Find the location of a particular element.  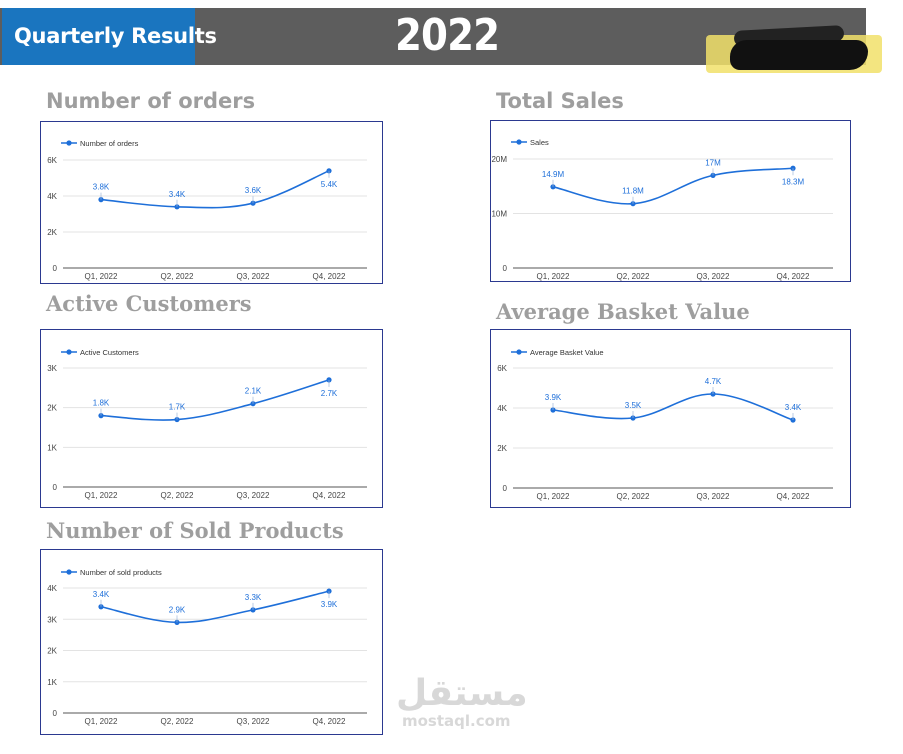

basket-y-tick-label: 6K is located at coordinates (502, 368).